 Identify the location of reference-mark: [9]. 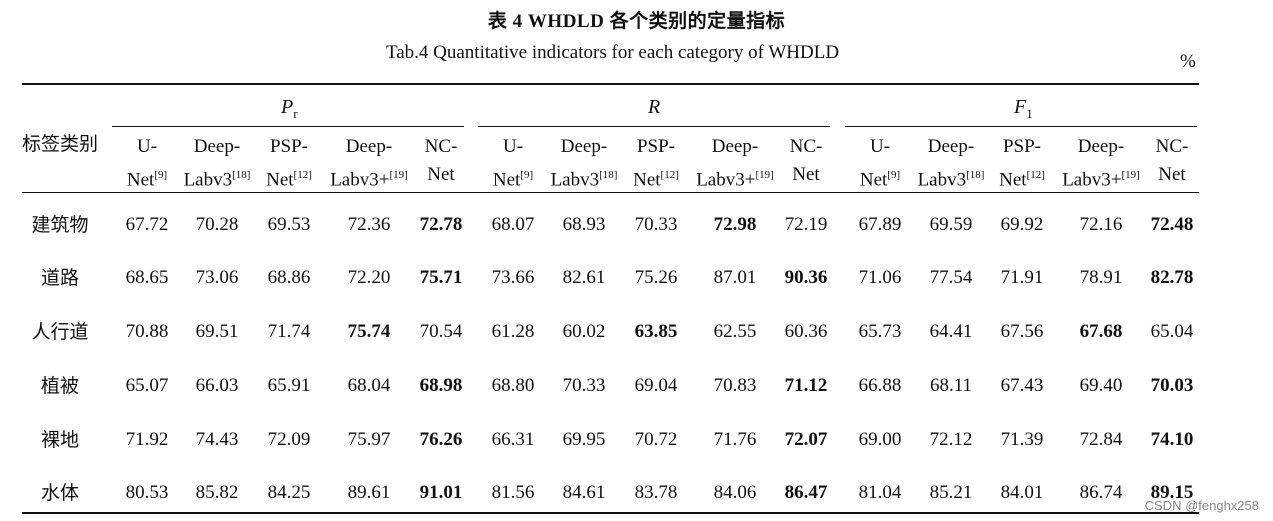
(161, 175).